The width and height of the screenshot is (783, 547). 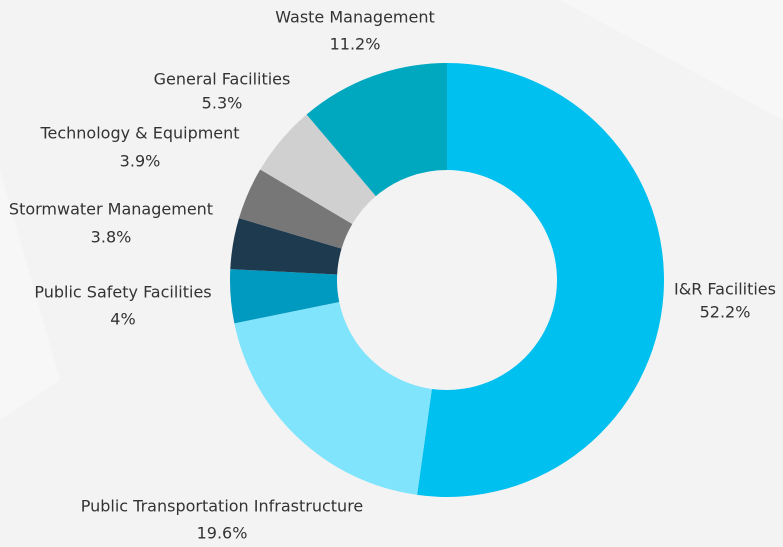 I want to click on value-label: 19.6%, so click(x=222, y=533).